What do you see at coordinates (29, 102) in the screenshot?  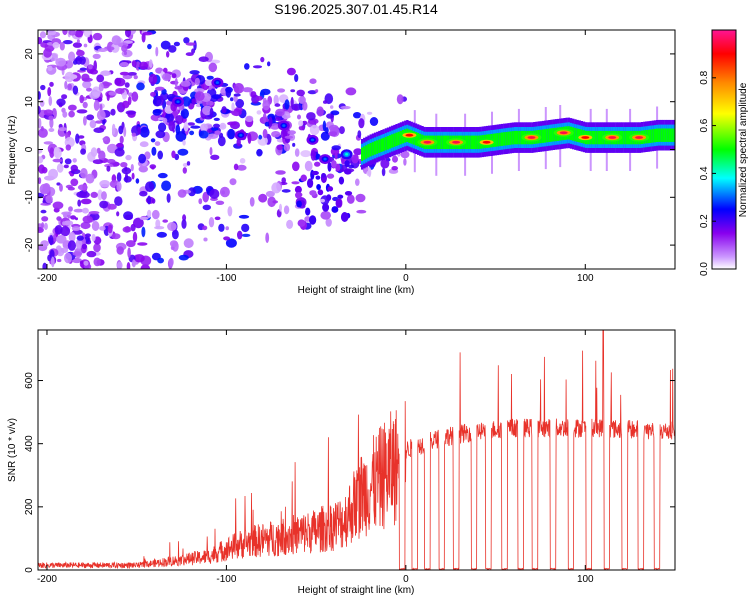 I see `y-tick-label: 10` at bounding box center [29, 102].